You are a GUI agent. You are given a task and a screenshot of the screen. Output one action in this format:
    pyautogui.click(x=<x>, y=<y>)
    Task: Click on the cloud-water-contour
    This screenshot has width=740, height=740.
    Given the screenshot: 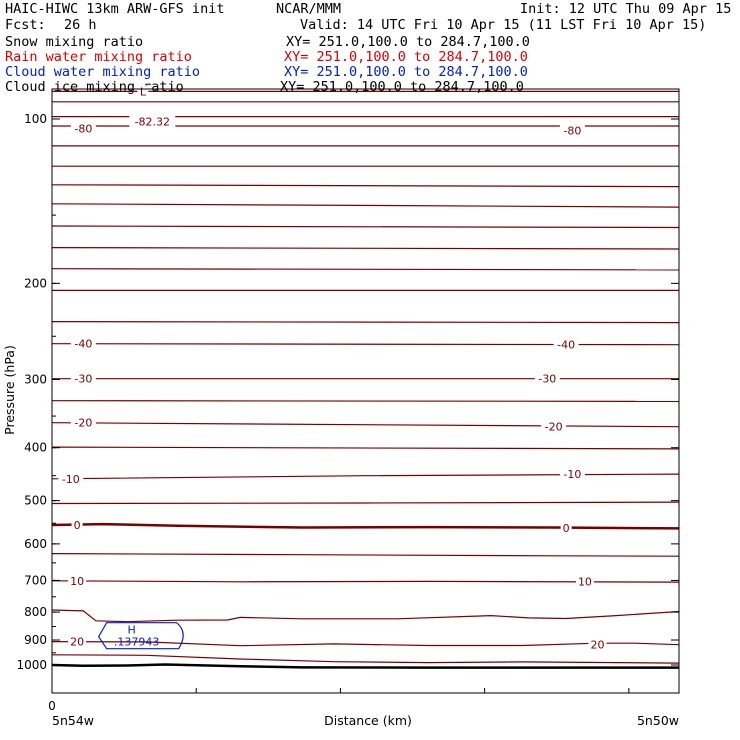 What is the action you would take?
    pyautogui.click(x=140, y=636)
    